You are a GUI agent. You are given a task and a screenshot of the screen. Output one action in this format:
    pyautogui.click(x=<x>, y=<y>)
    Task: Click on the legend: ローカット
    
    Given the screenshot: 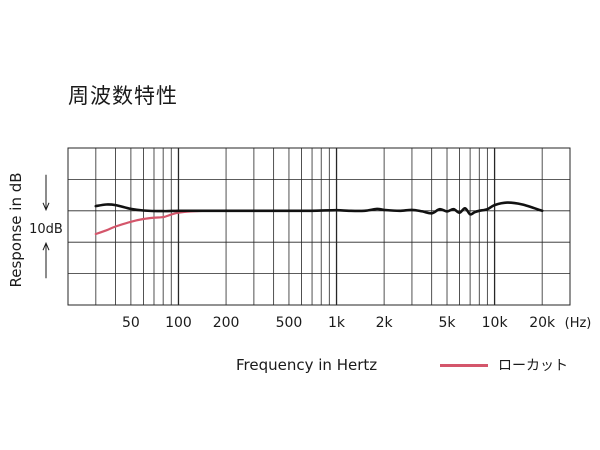 What is the action you would take?
    pyautogui.click(x=504, y=365)
    